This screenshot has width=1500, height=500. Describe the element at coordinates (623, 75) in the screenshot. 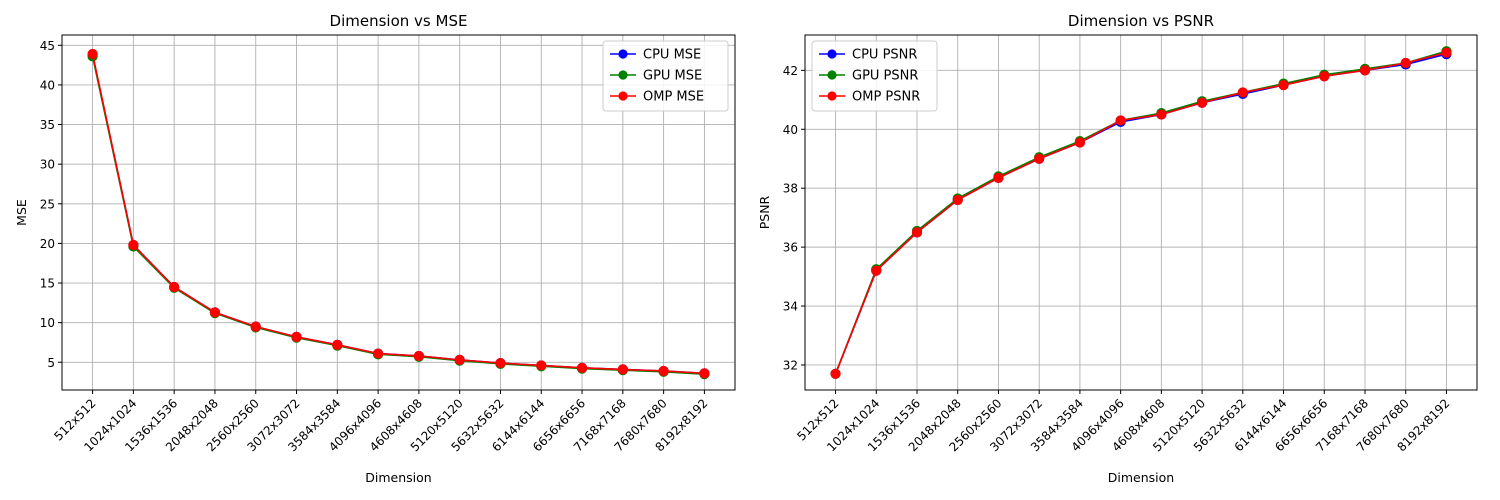

I see `mse-legend-gpu-mse-swatch-marker` at that location.